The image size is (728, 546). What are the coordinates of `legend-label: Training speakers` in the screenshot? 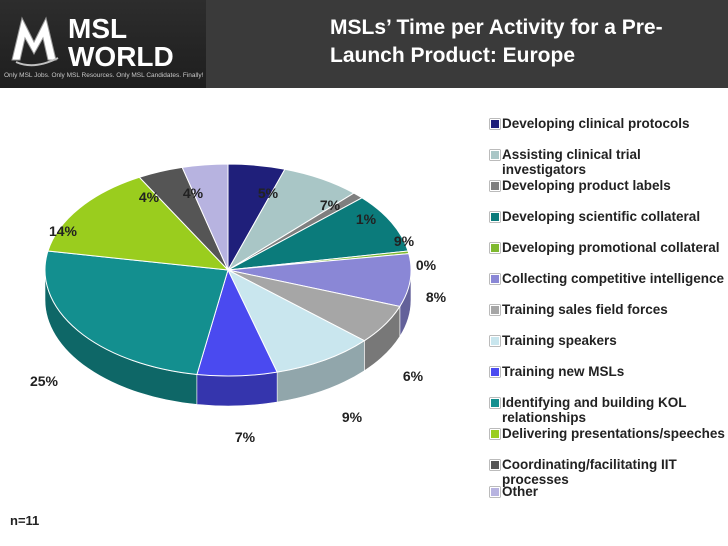 It's located at (559, 340).